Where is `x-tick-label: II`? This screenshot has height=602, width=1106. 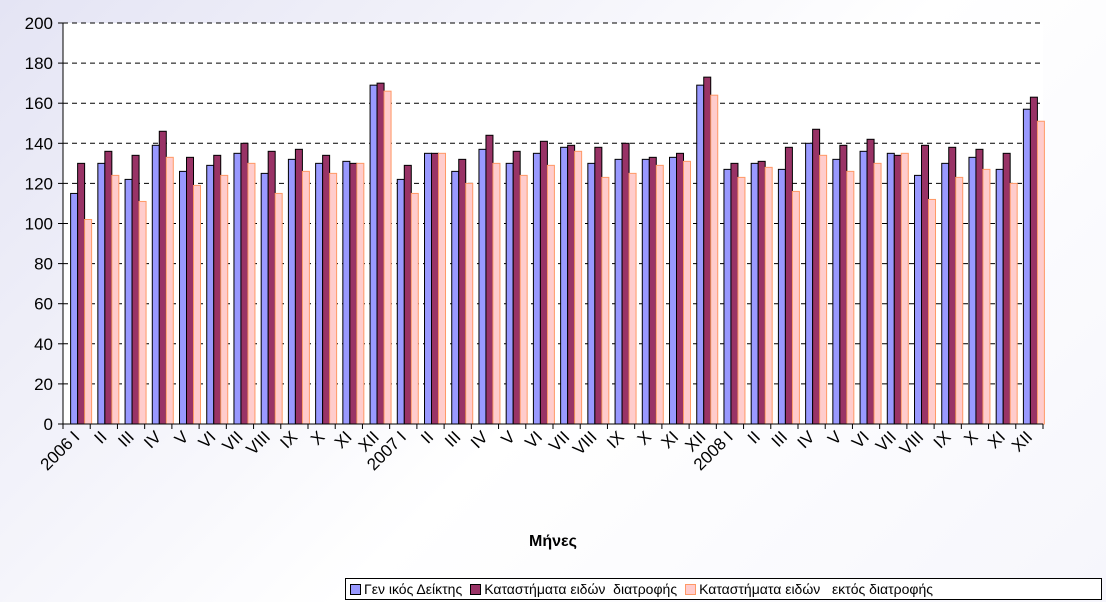
x-tick-label: II is located at coordinates (101, 437).